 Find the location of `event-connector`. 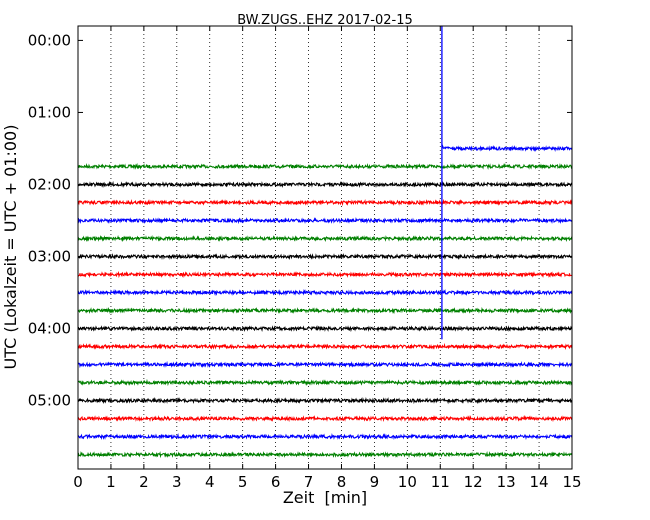

event-connector is located at coordinates (443, 146).